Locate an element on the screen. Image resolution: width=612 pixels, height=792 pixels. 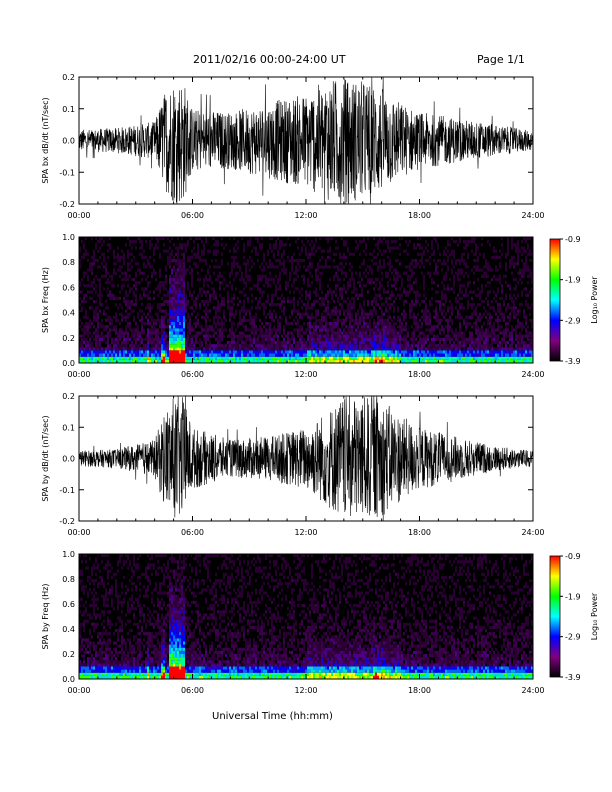
y-axis-title: SPA bx Freq (Hz) is located at coordinates (45, 300).